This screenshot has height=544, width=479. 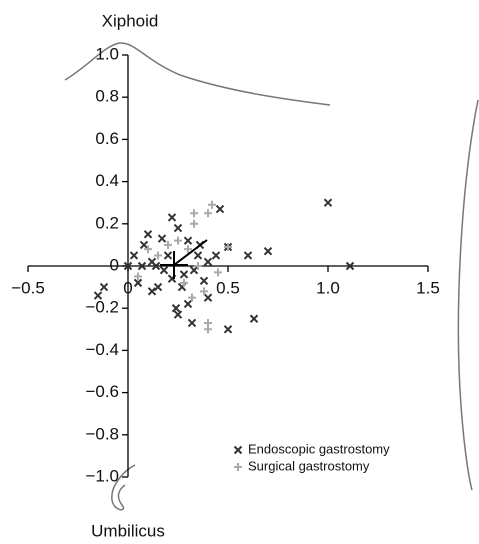 What do you see at coordinates (107, 222) in the screenshot?
I see `y-tick-label: 0.2` at bounding box center [107, 222].